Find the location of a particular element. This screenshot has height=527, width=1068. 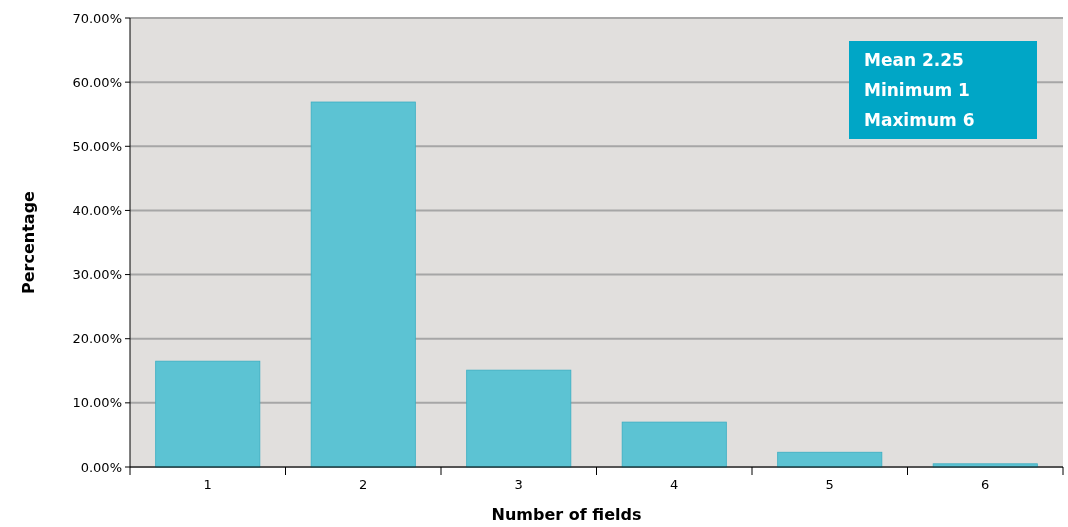

y-tick-label: 20.00% is located at coordinates (97, 339).